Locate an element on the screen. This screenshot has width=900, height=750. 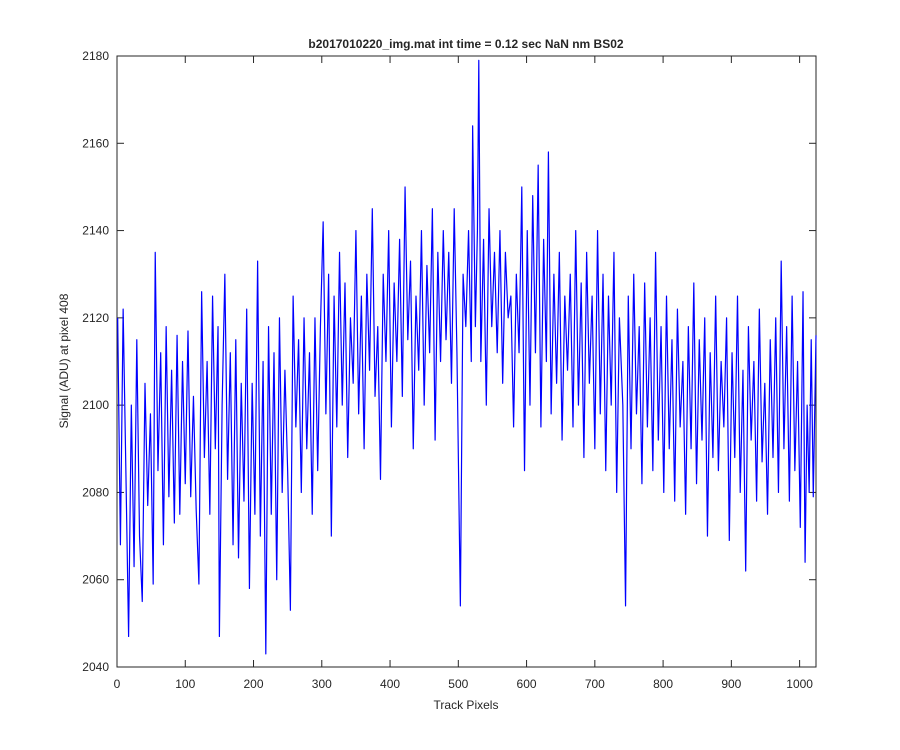
x-tick-label: 900 is located at coordinates (731, 684).